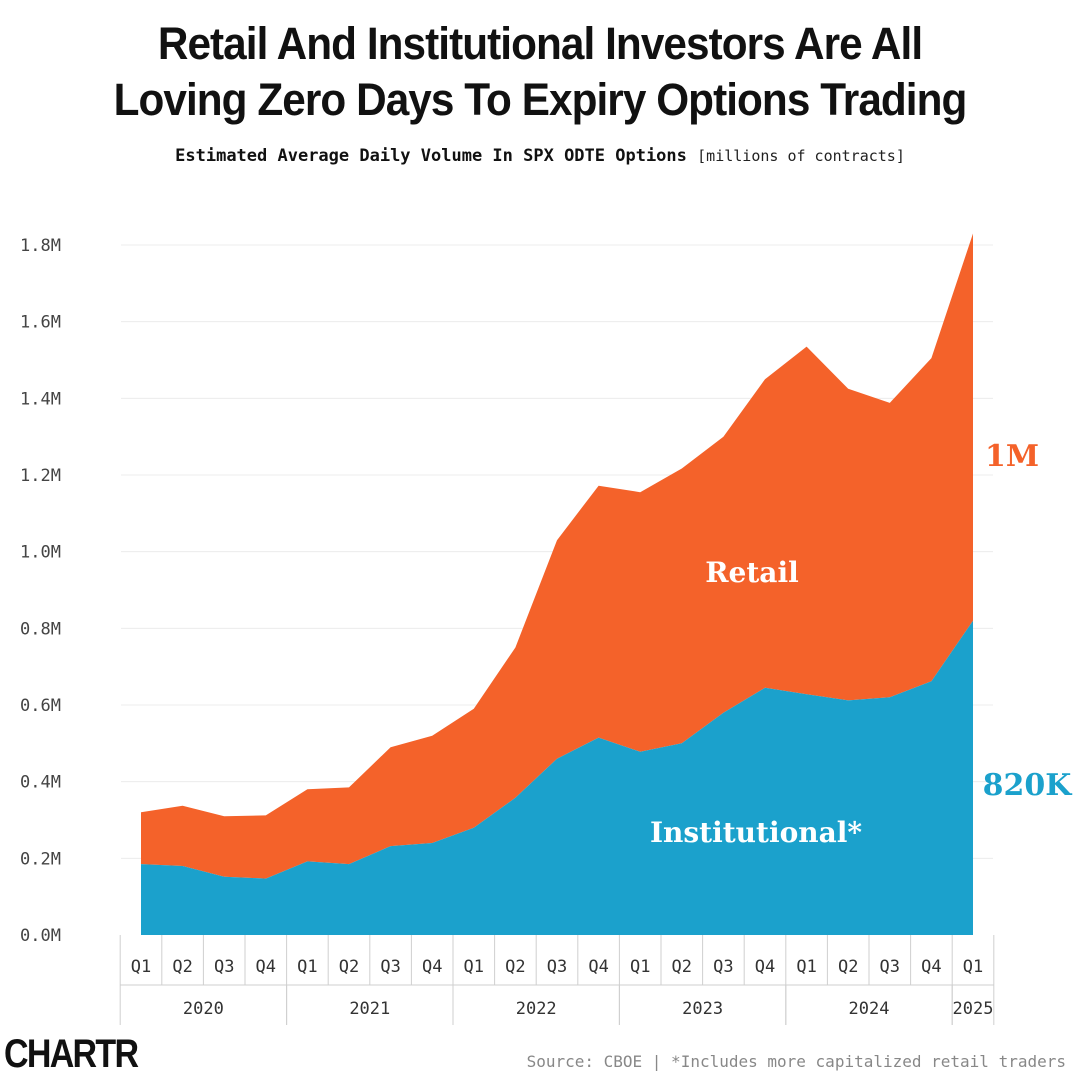 This screenshot has width=1080, height=1079. What do you see at coordinates (40, 783) in the screenshot?
I see `y-tick-label: 0.4M` at bounding box center [40, 783].